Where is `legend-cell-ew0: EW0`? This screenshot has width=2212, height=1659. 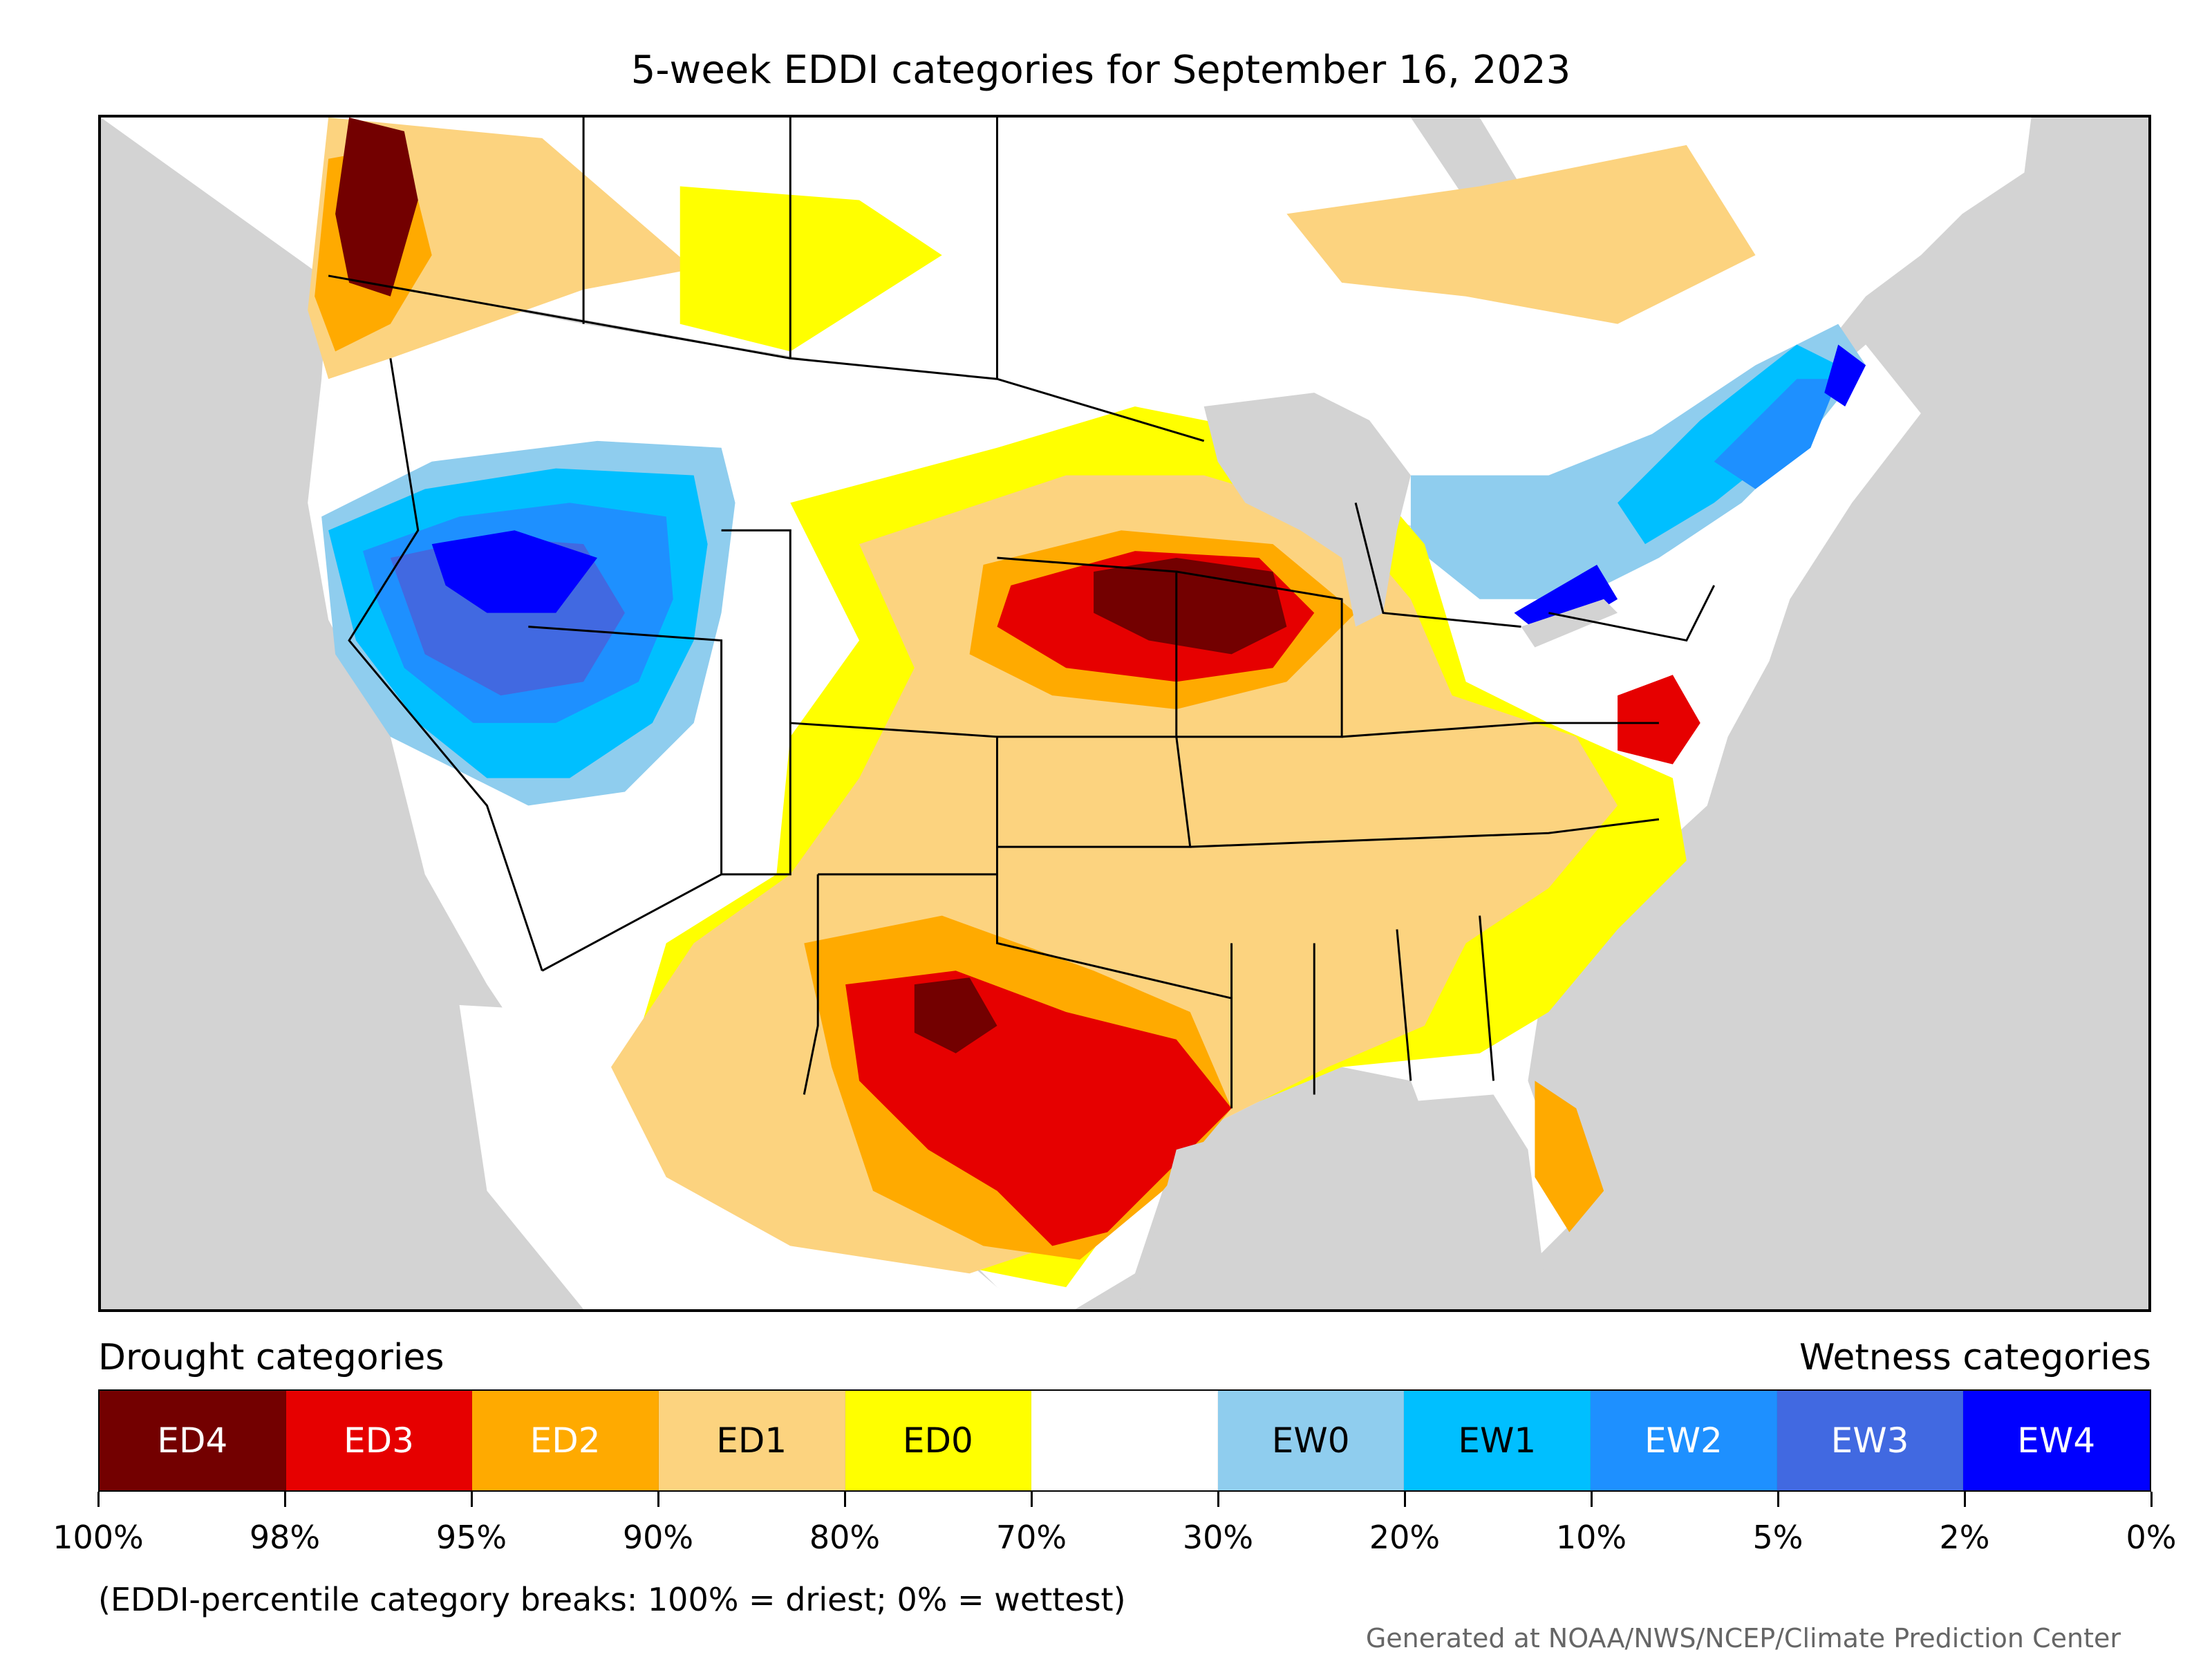 legend-cell-ew0: EW0 is located at coordinates (1311, 1441).